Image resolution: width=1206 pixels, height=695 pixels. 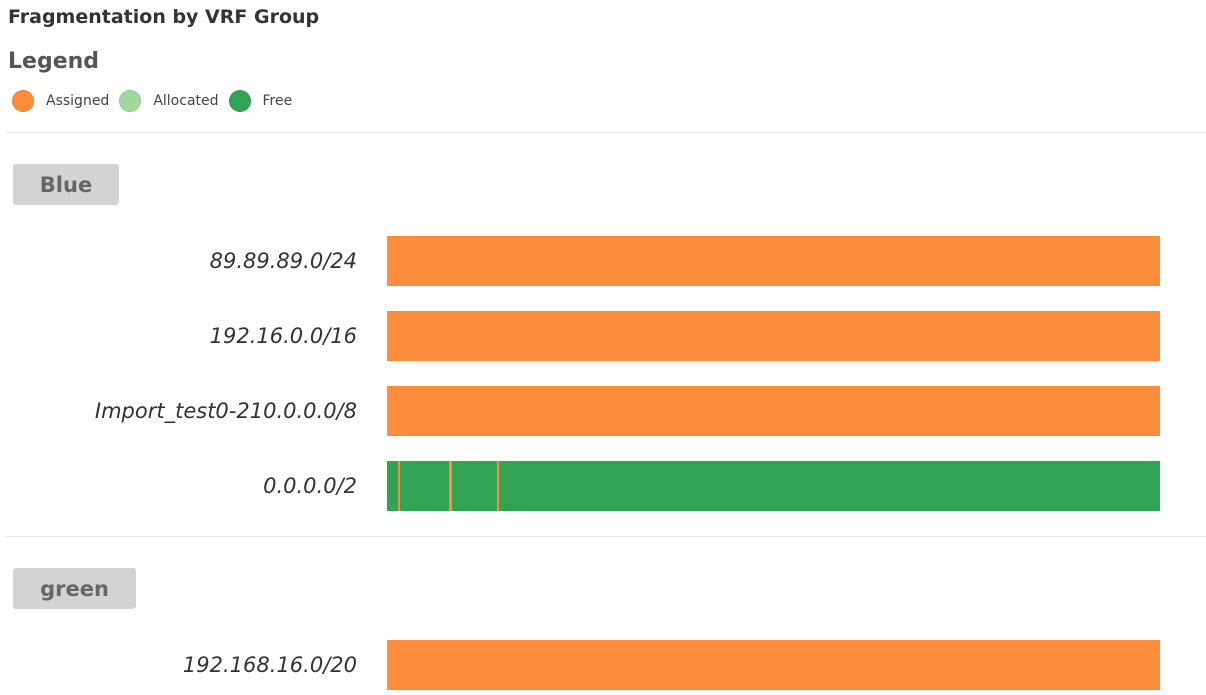 What do you see at coordinates (66, 184) in the screenshot?
I see `group-badge-blue: Blue` at bounding box center [66, 184].